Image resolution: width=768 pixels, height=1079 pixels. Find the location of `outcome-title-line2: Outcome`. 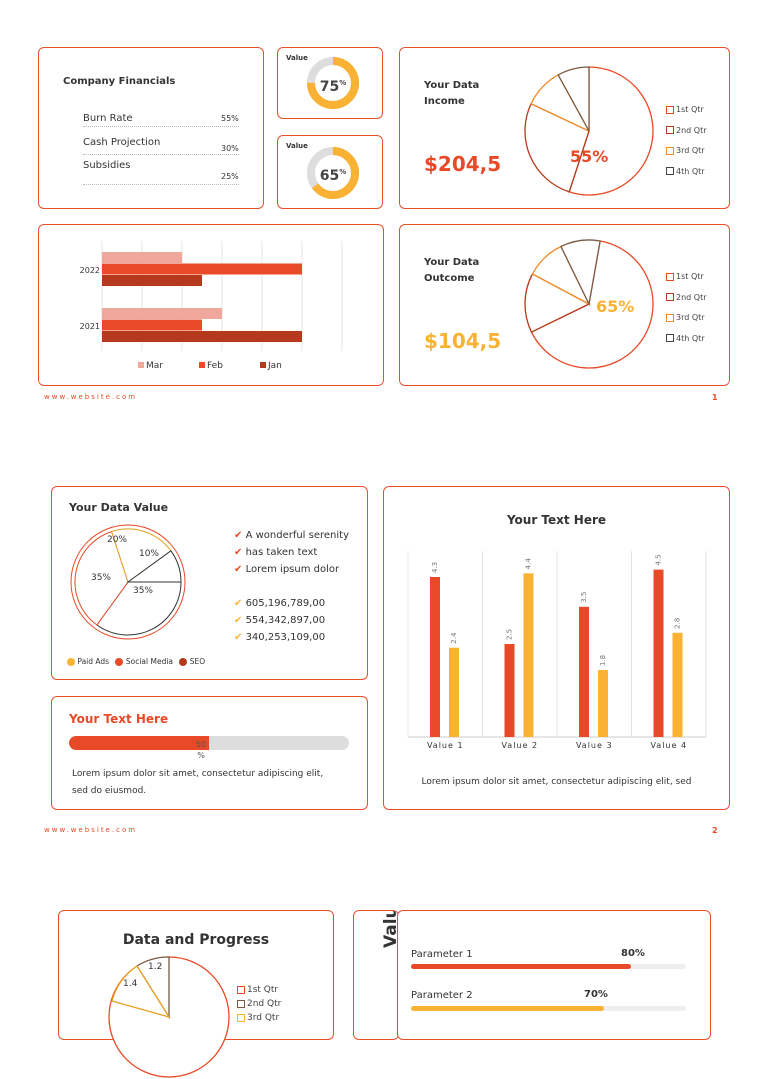

outcome-title-line2: Outcome is located at coordinates (449, 278).